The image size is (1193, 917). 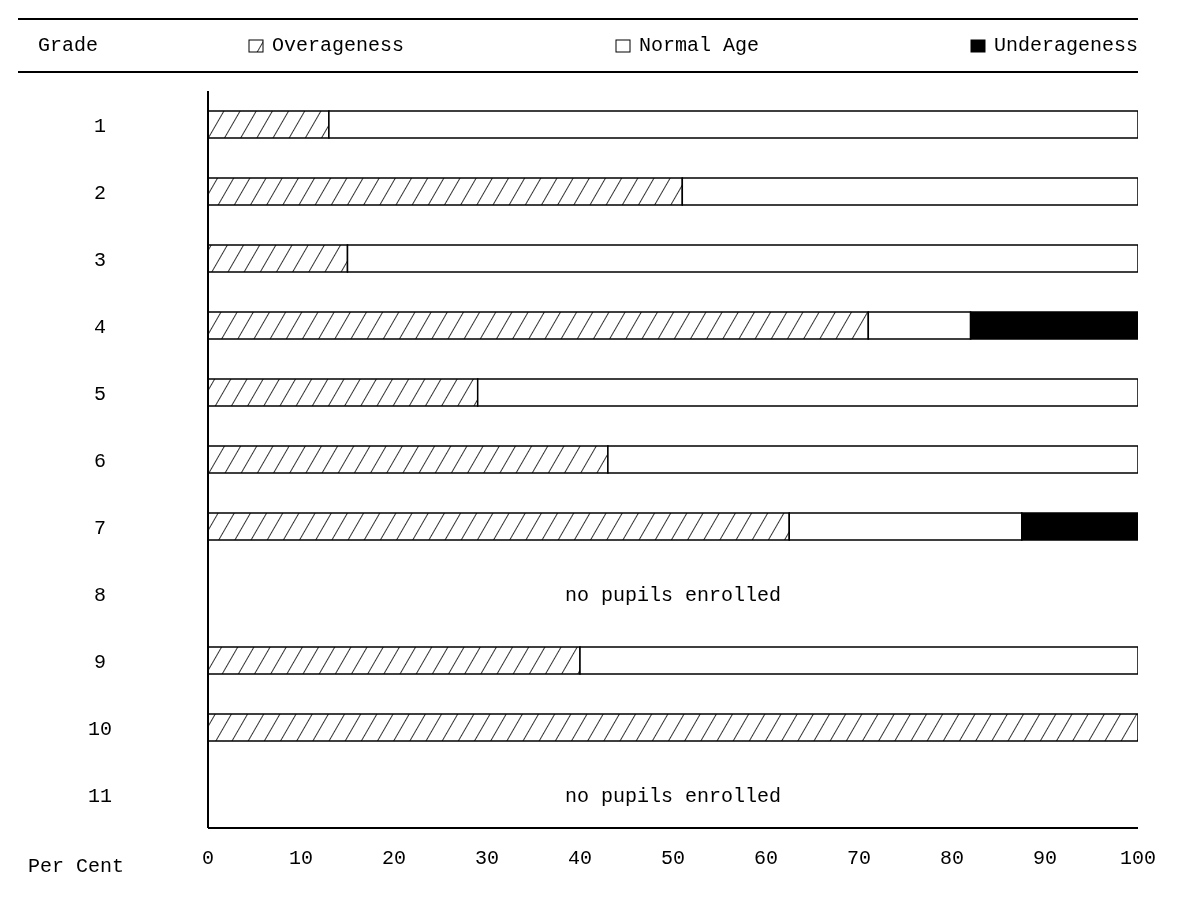 I want to click on y-tick-label: 8, so click(x=100, y=595).